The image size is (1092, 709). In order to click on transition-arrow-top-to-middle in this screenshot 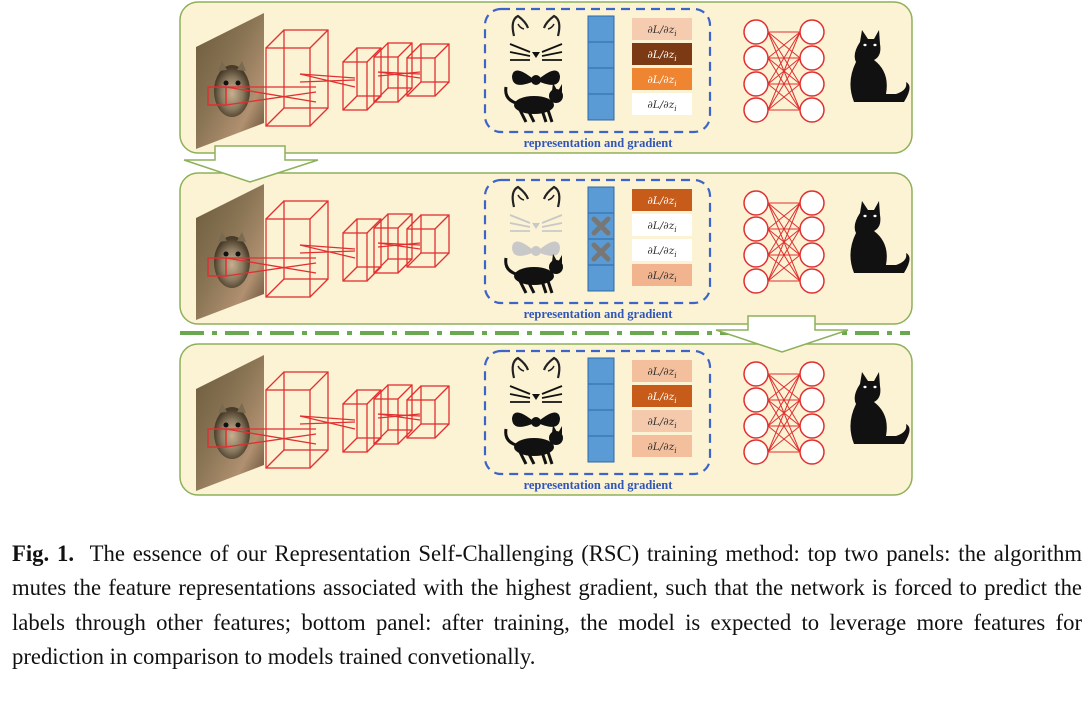, I will do `click(251, 164)`.